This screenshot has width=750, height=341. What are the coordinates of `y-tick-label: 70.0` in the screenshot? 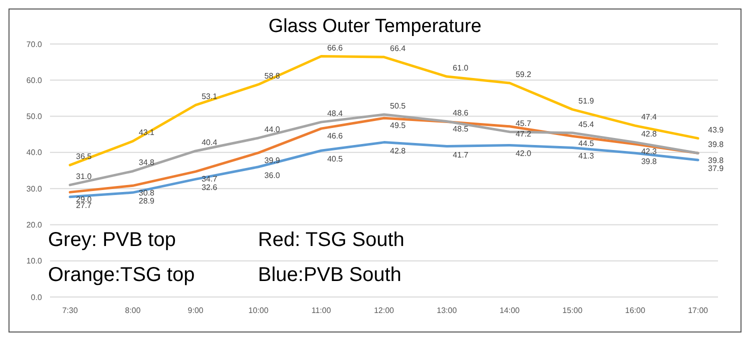 It's located at (34, 44).